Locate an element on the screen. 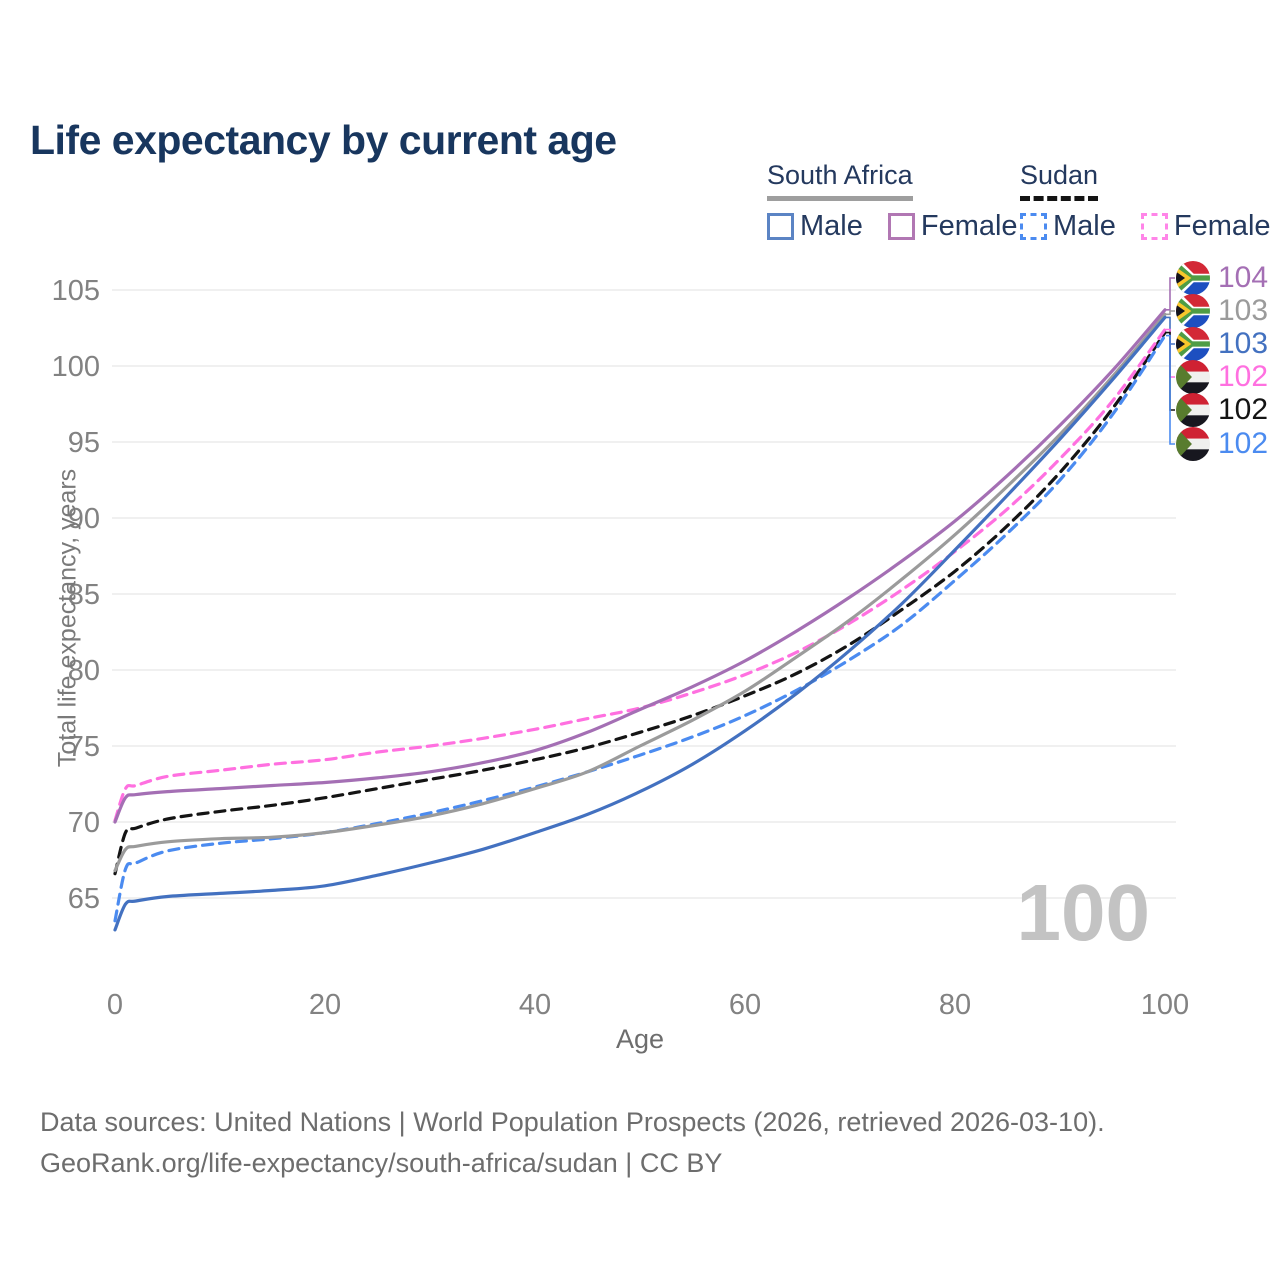  end-value-south-africa-female: 104 is located at coordinates (1243, 277).